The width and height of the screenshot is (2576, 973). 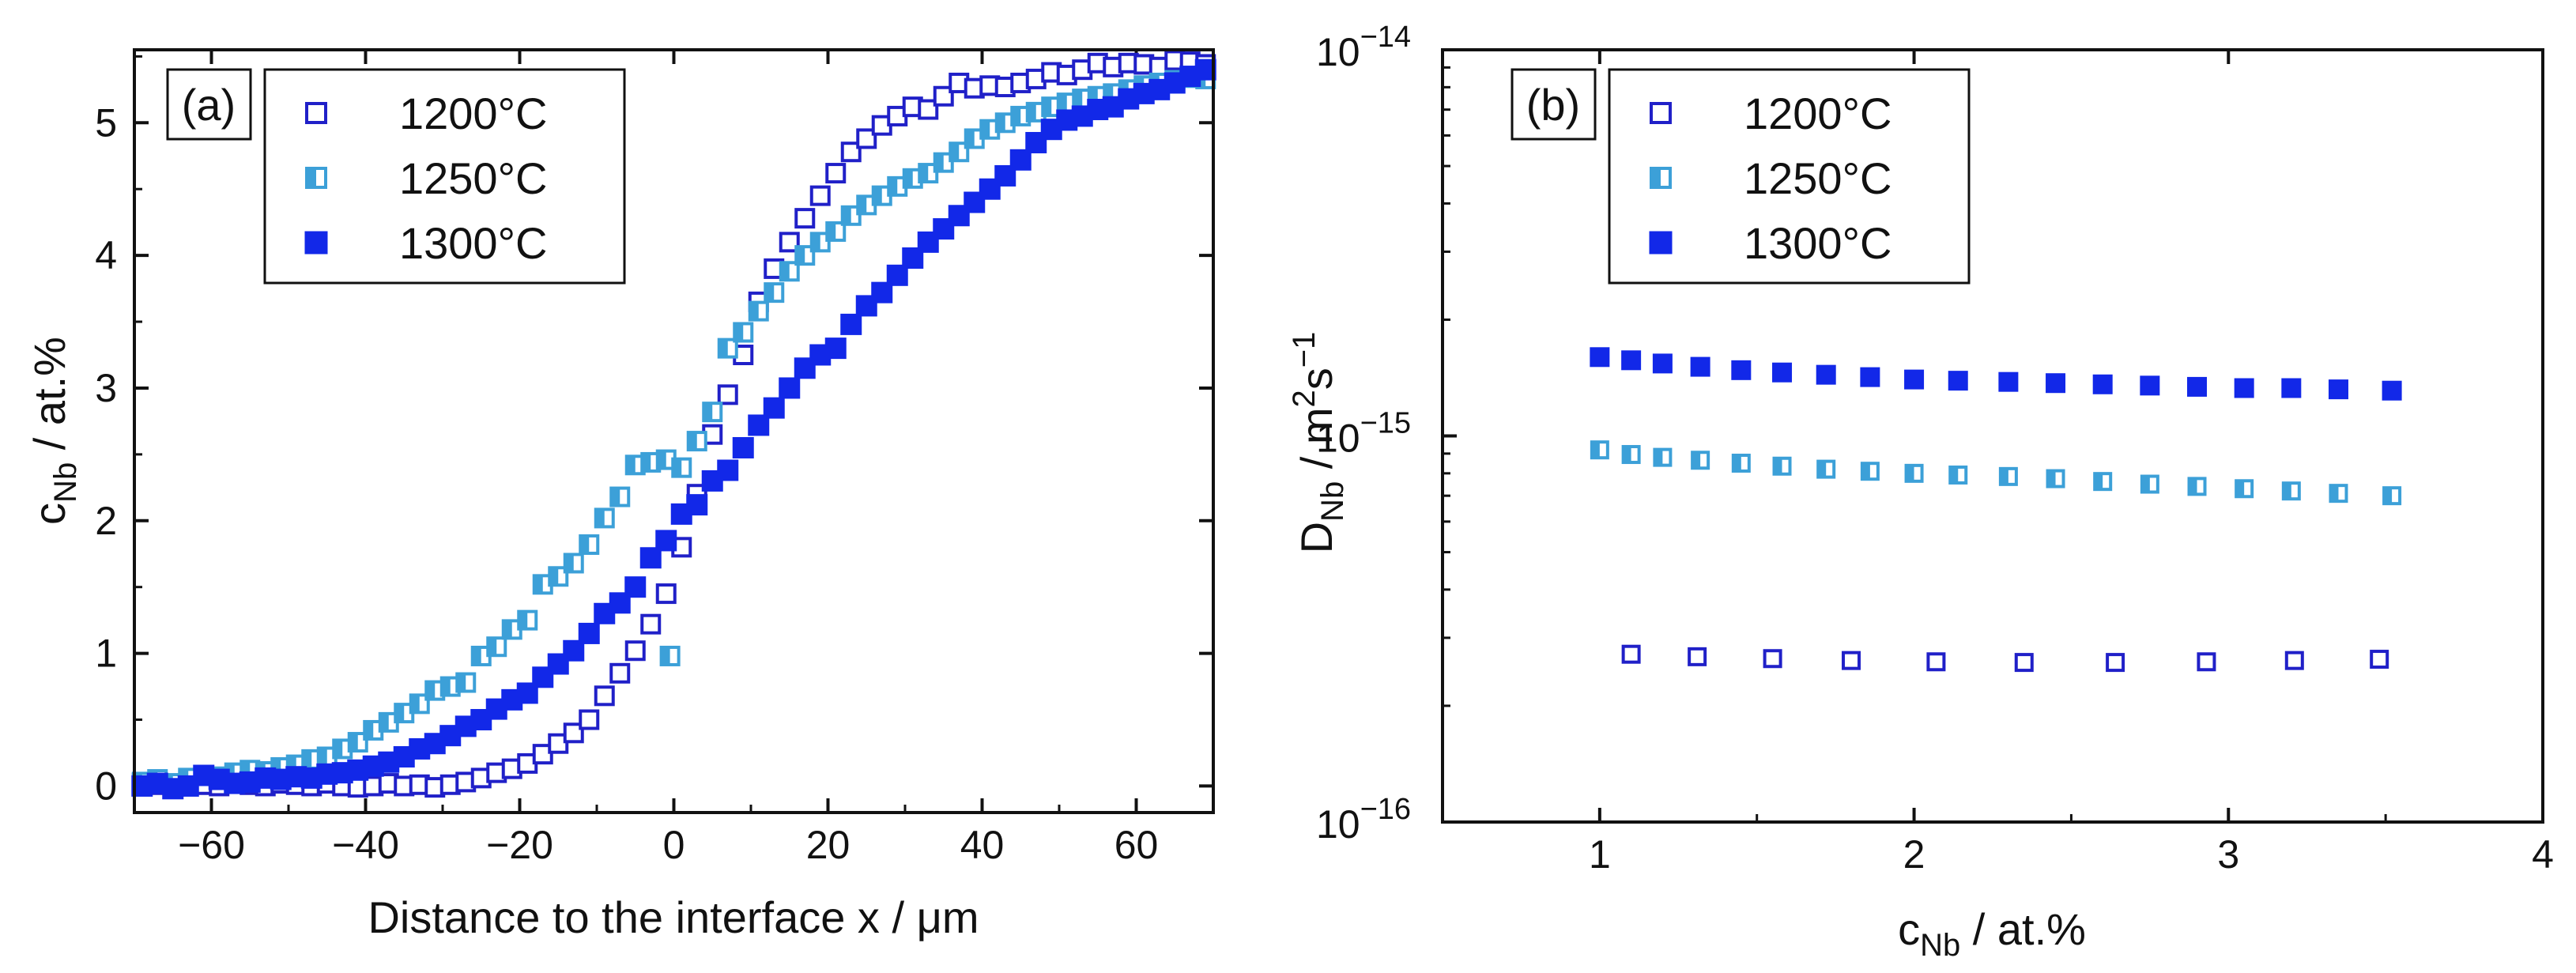 I want to click on panel-a-label-box: (a), so click(x=209, y=104).